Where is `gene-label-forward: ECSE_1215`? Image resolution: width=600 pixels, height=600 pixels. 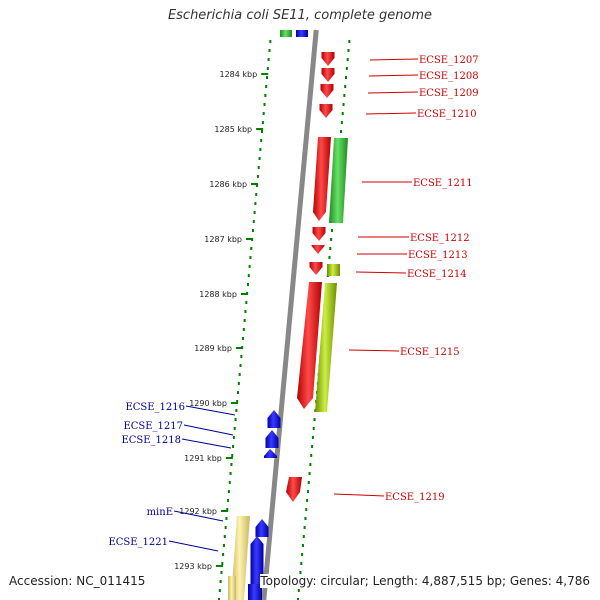
gene-label-forward: ECSE_1215 is located at coordinates (430, 352).